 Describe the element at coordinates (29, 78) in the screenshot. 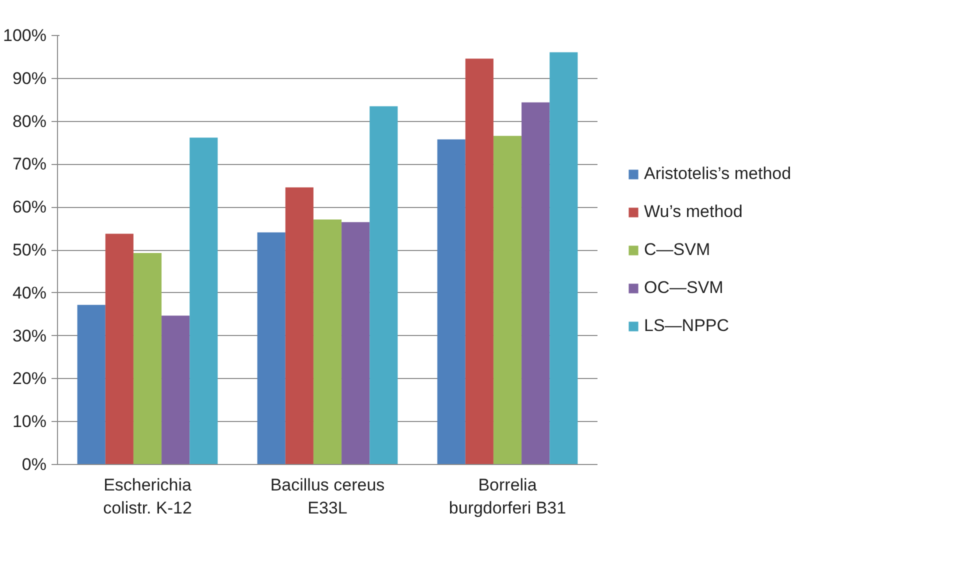

I see `y-tick-label: 90%` at that location.